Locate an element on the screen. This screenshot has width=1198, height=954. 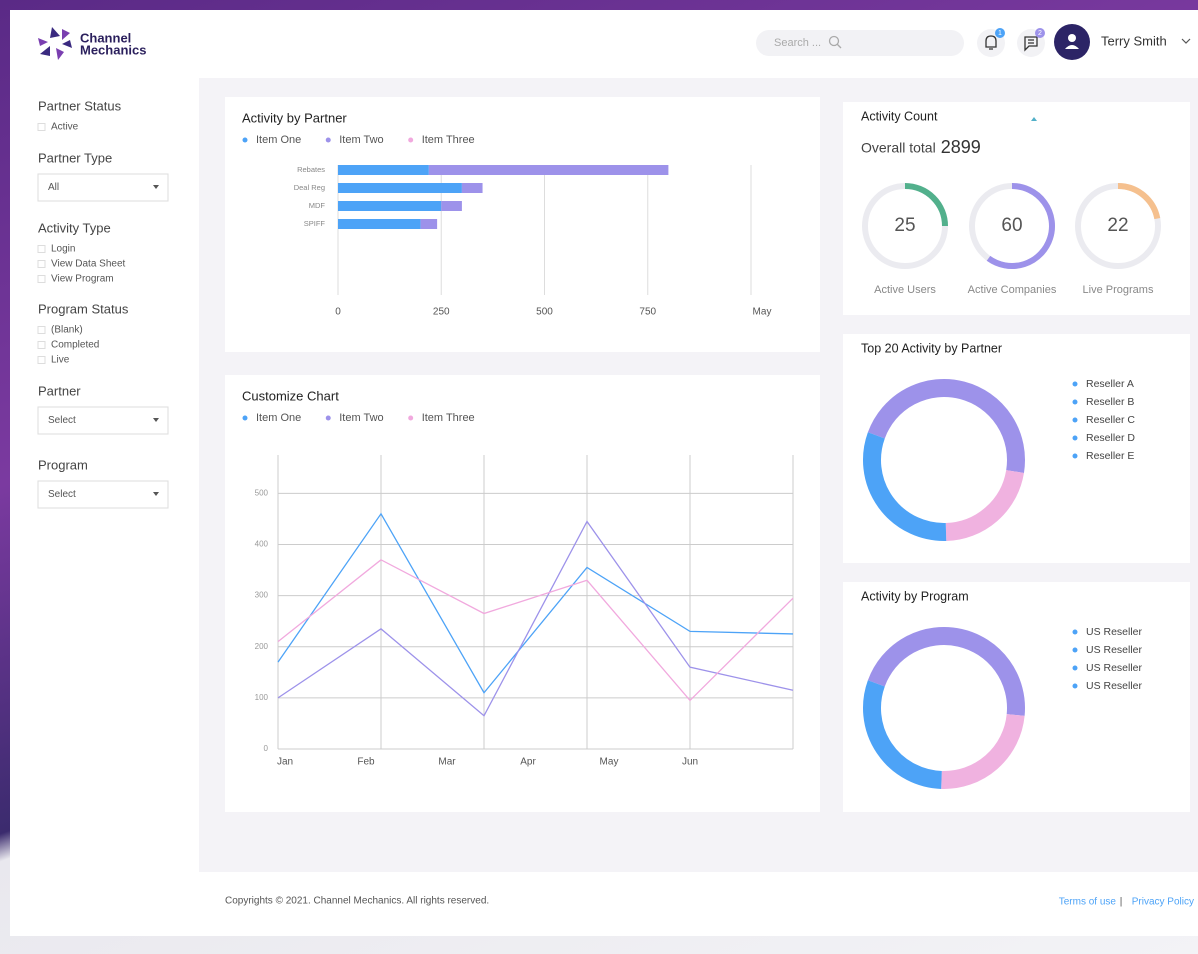
gauge-label: Active Users is located at coordinates (905, 290).